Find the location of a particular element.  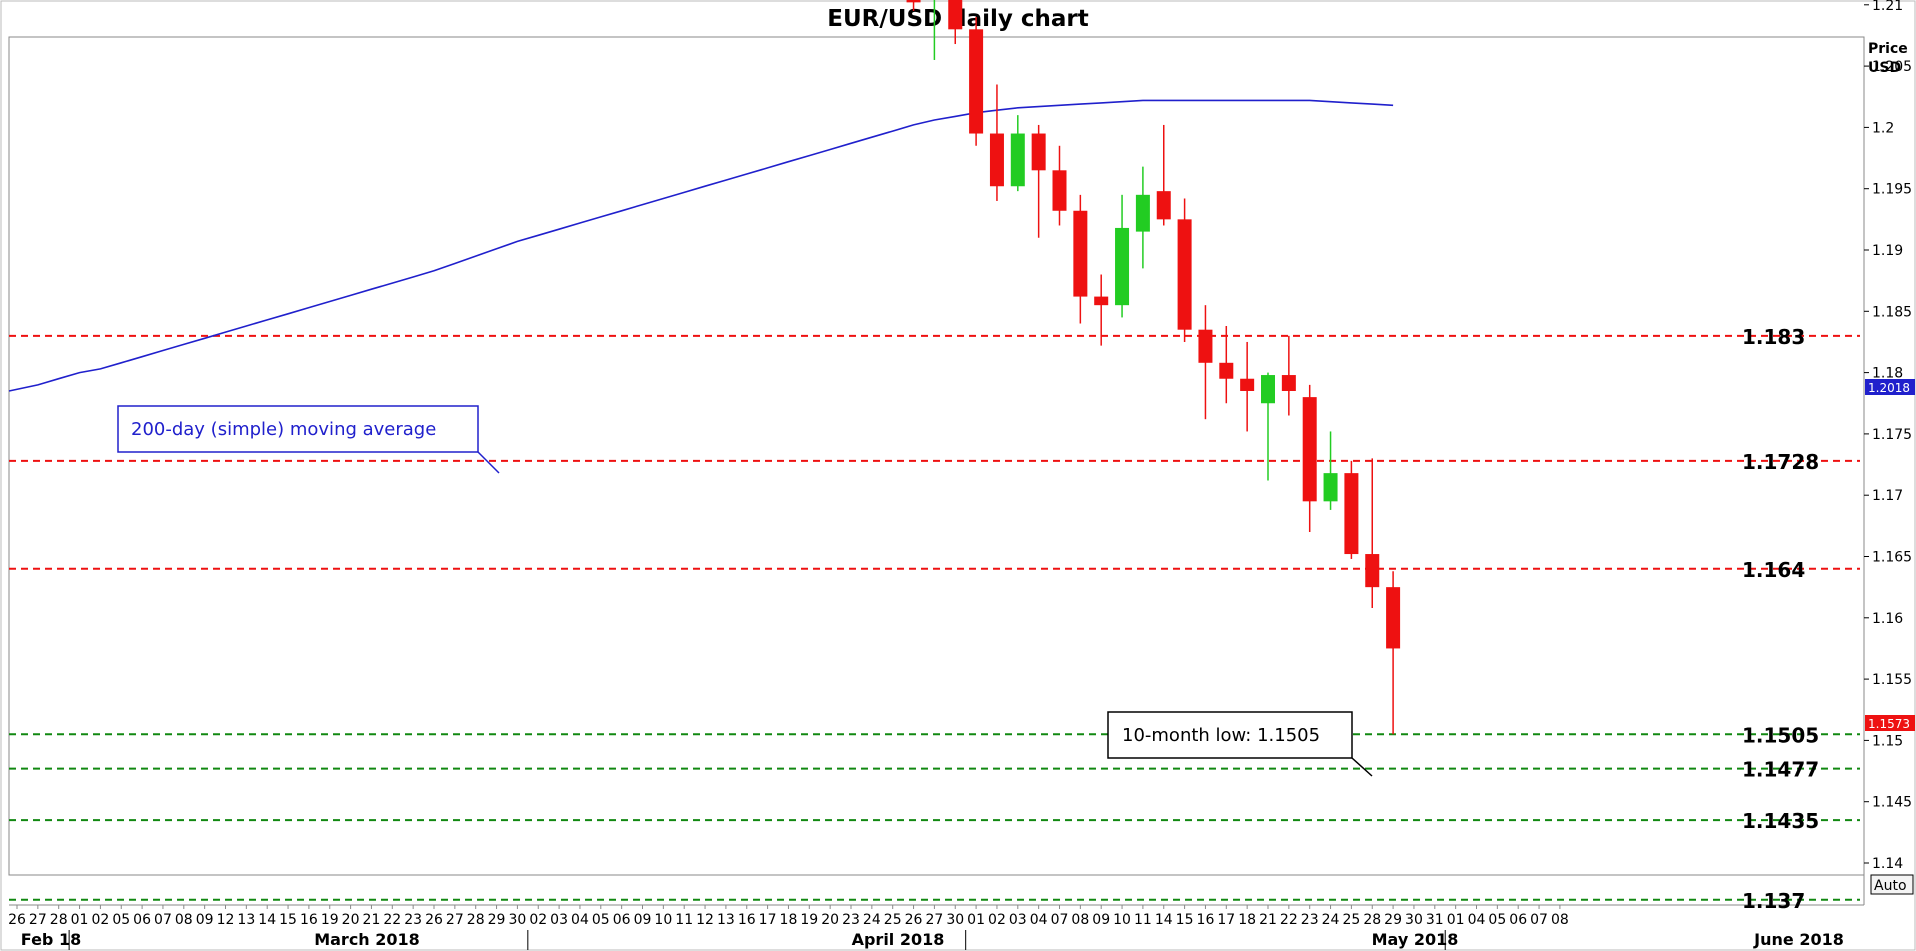

y-tick-label: 1.155 is located at coordinates (1892, 680).